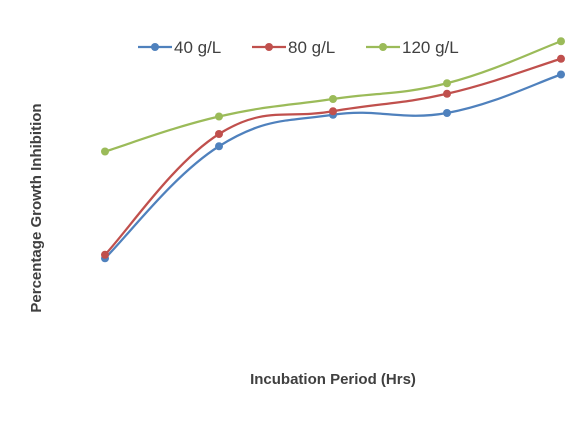 The image size is (585, 425). I want to click on legend-label: 80 g/L, so click(311, 47).